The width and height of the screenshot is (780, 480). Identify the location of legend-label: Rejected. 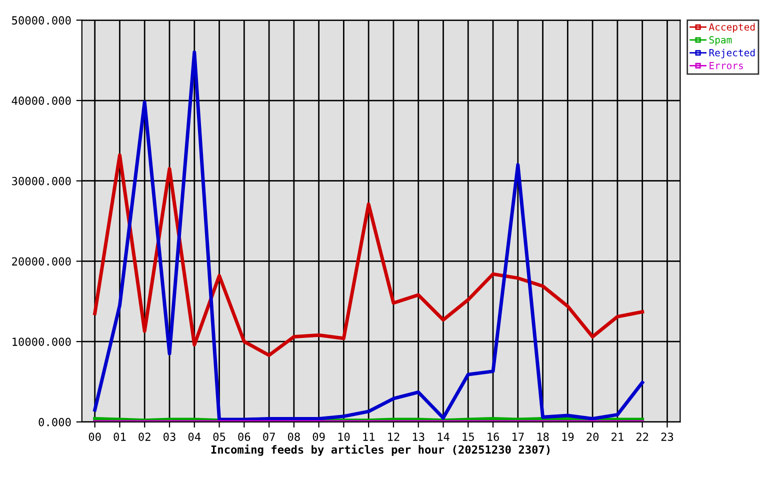
(732, 53).